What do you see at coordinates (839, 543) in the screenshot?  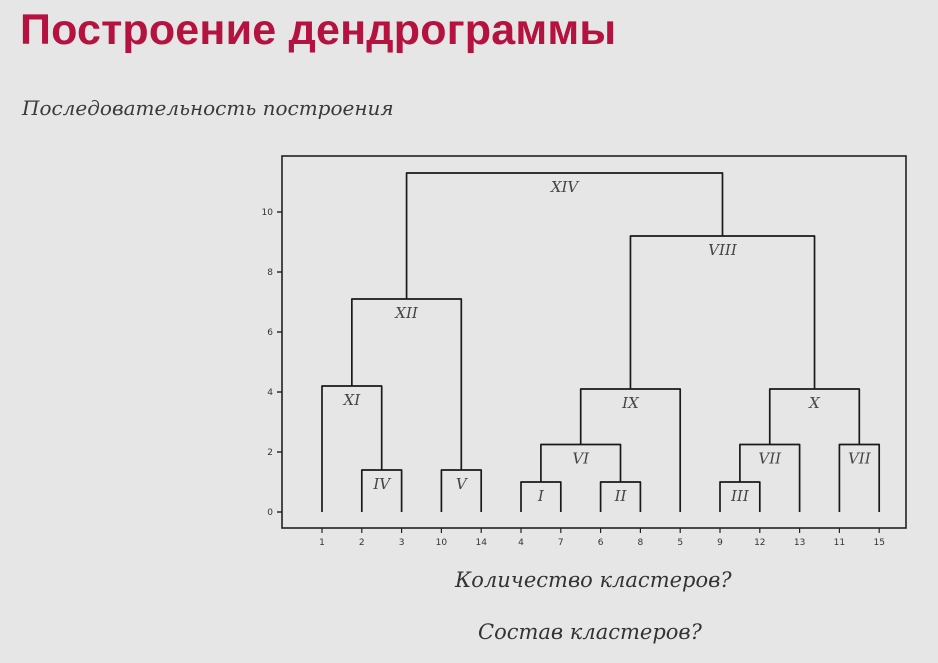 I see `x-tick-label: 11` at bounding box center [839, 543].